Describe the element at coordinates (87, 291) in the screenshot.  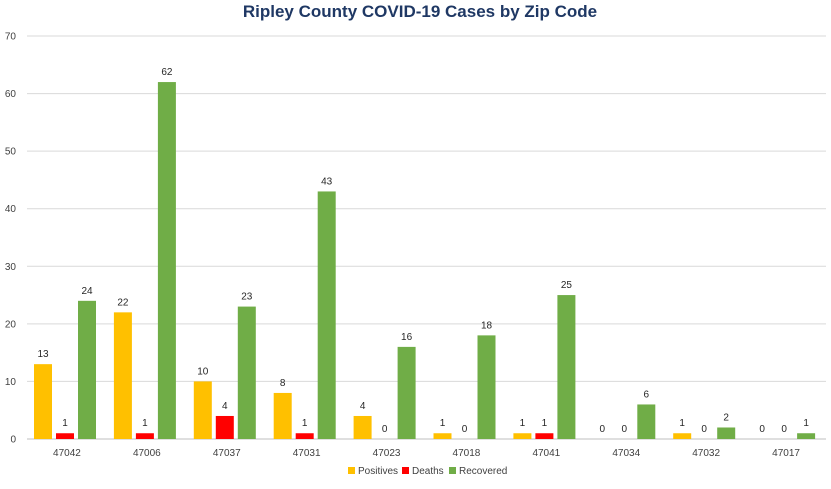
I see `data-label: 24` at that location.